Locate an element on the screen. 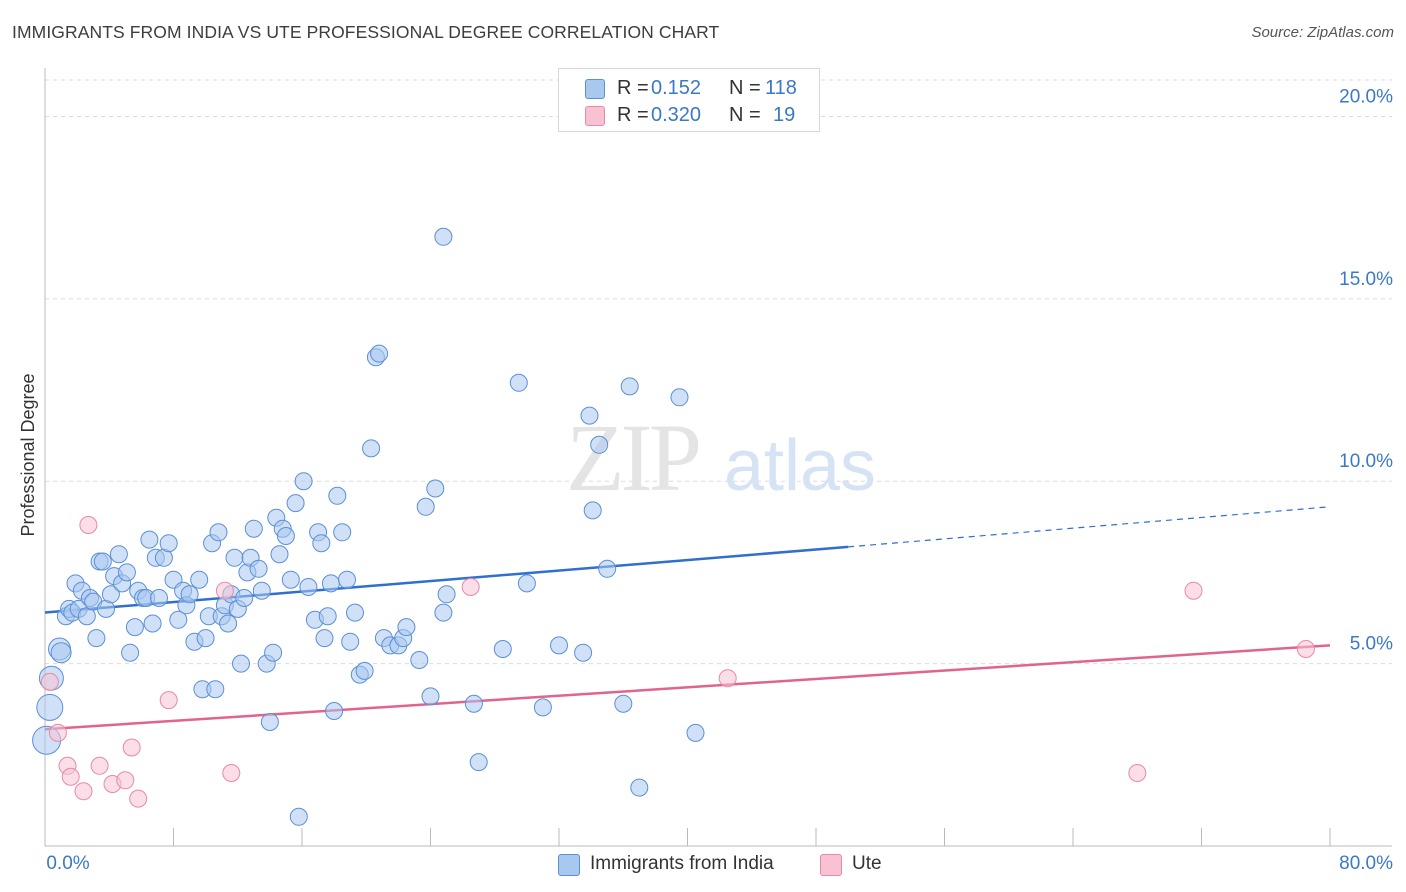  y-tick-label: 10.0% is located at coordinates (1366, 461).